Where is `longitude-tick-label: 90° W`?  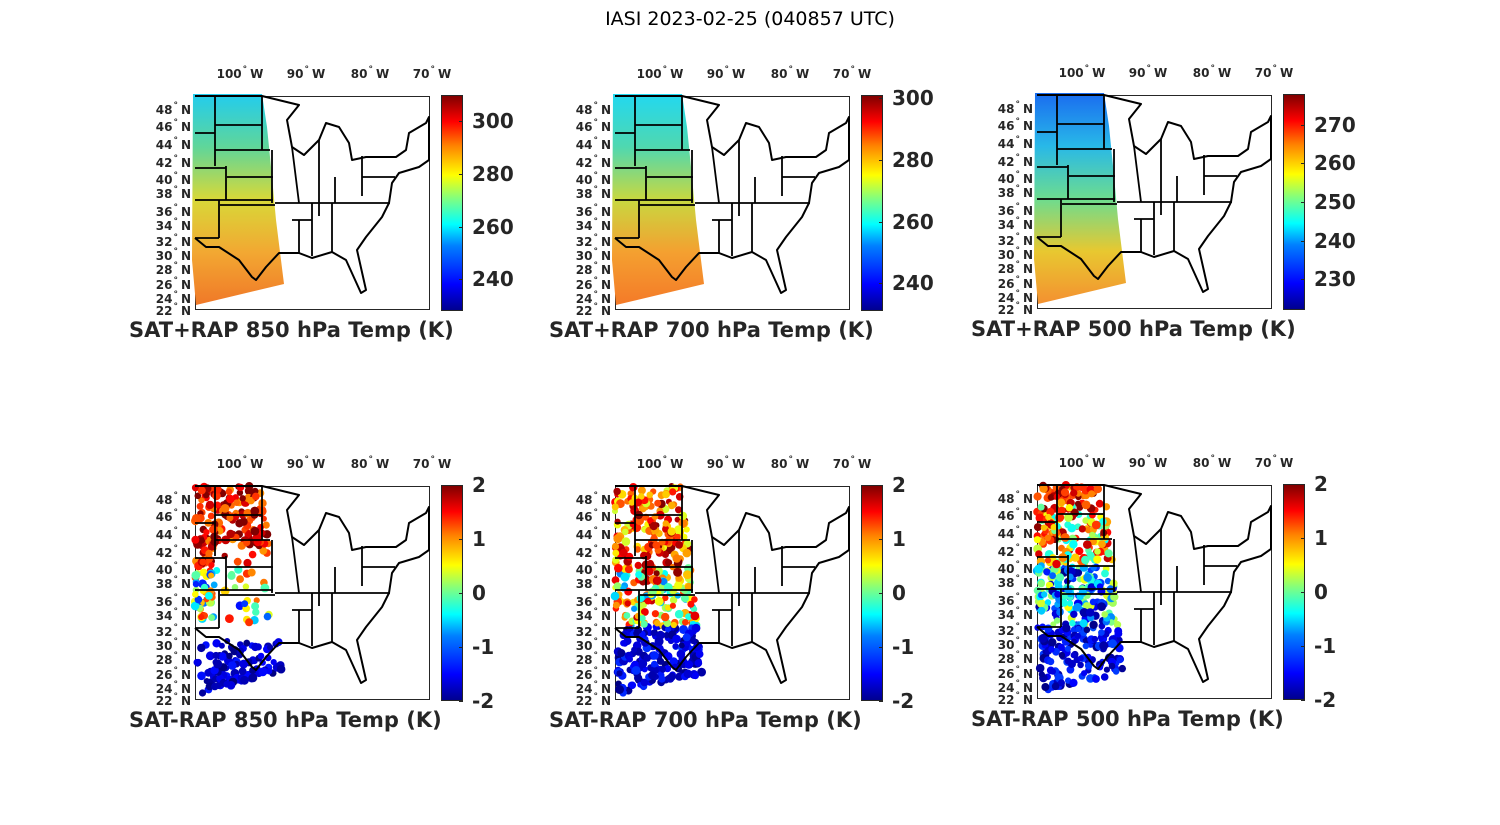
longitude-tick-label: 90° W is located at coordinates (1148, 462).